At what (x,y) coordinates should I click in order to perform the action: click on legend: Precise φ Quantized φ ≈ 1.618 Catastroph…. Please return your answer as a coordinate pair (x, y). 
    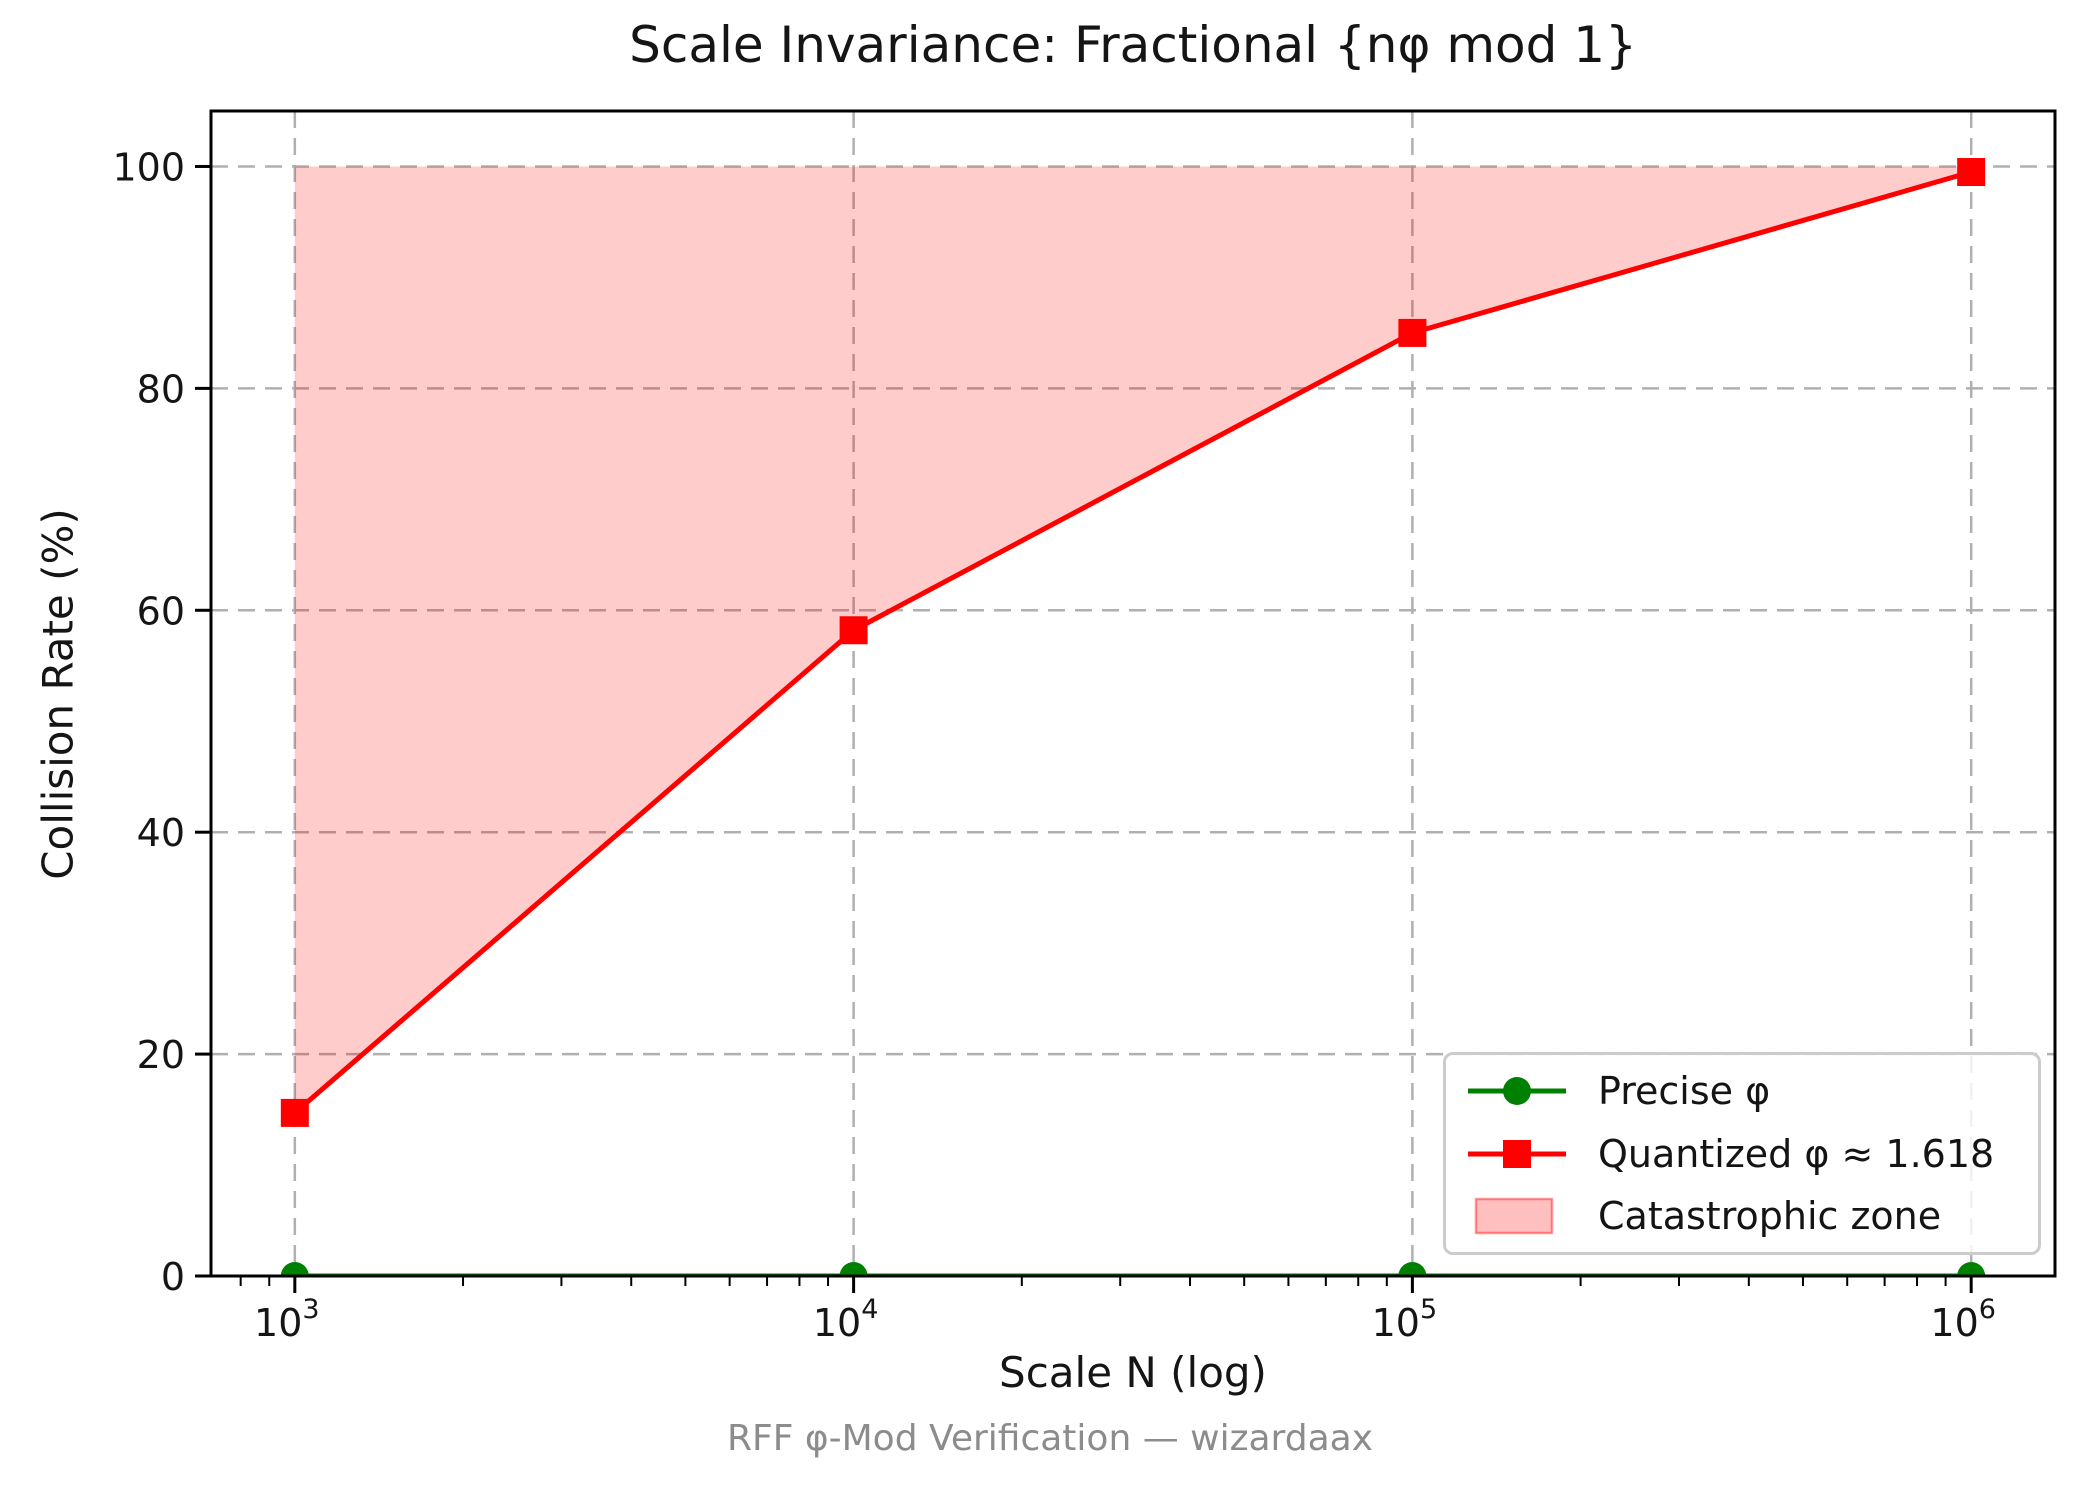
    Looking at the image, I should click on (1742, 1153).